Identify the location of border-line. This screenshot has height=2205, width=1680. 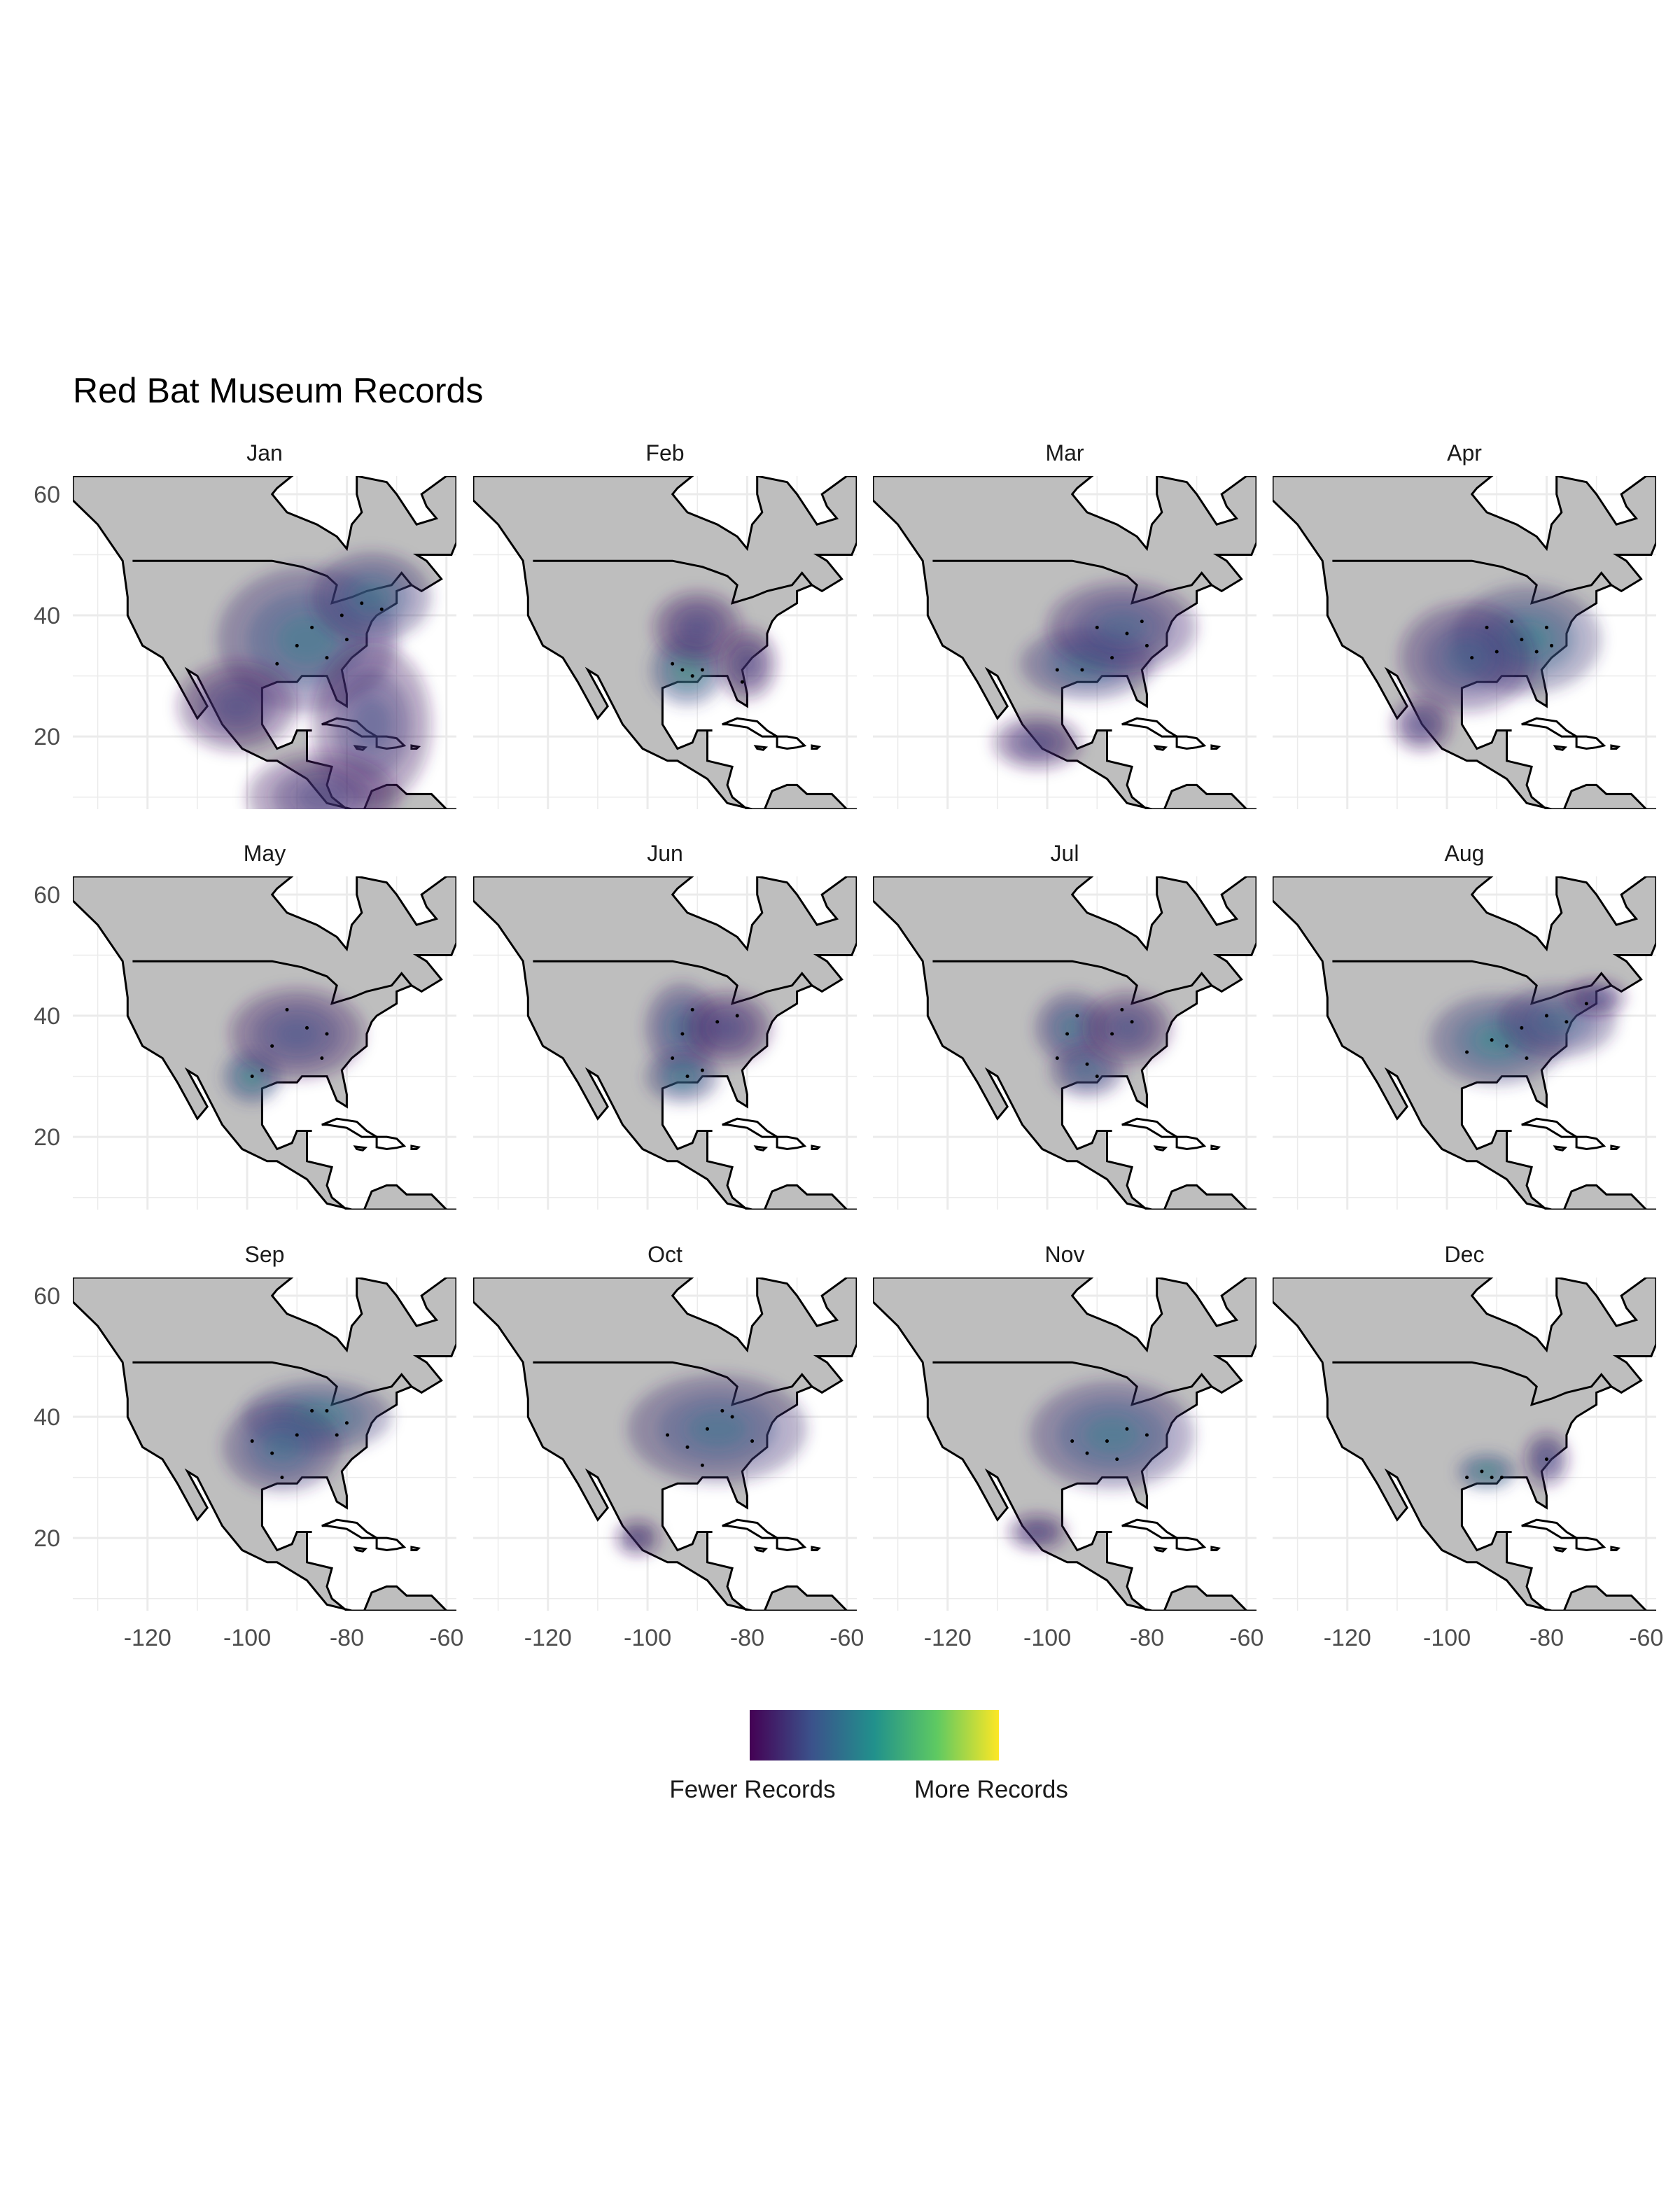
(1472, 1383).